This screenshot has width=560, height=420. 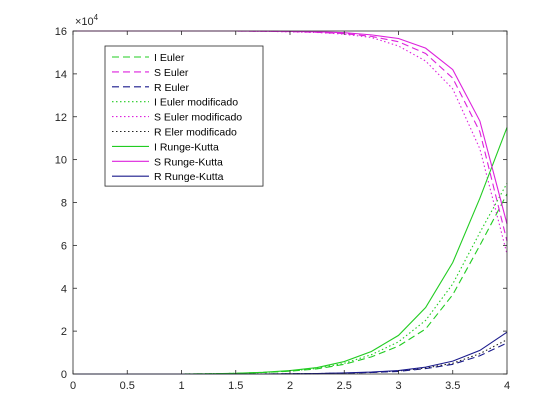 What do you see at coordinates (84, 22) in the screenshot?
I see `y-axis-multiplier-base: ×10` at bounding box center [84, 22].